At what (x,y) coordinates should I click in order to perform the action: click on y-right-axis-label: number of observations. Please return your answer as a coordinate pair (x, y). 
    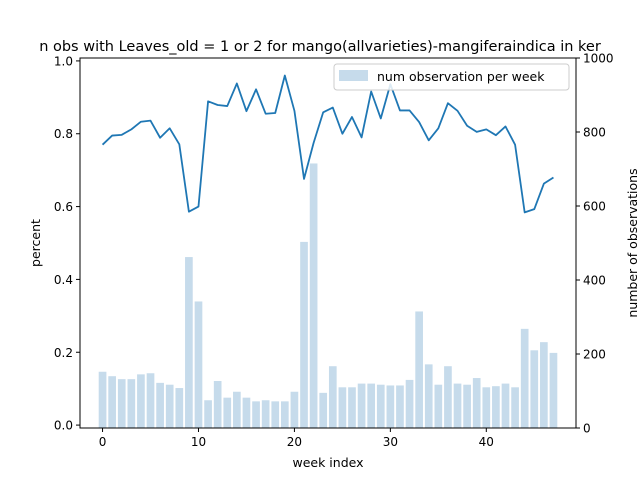
    Looking at the image, I should click on (632, 242).